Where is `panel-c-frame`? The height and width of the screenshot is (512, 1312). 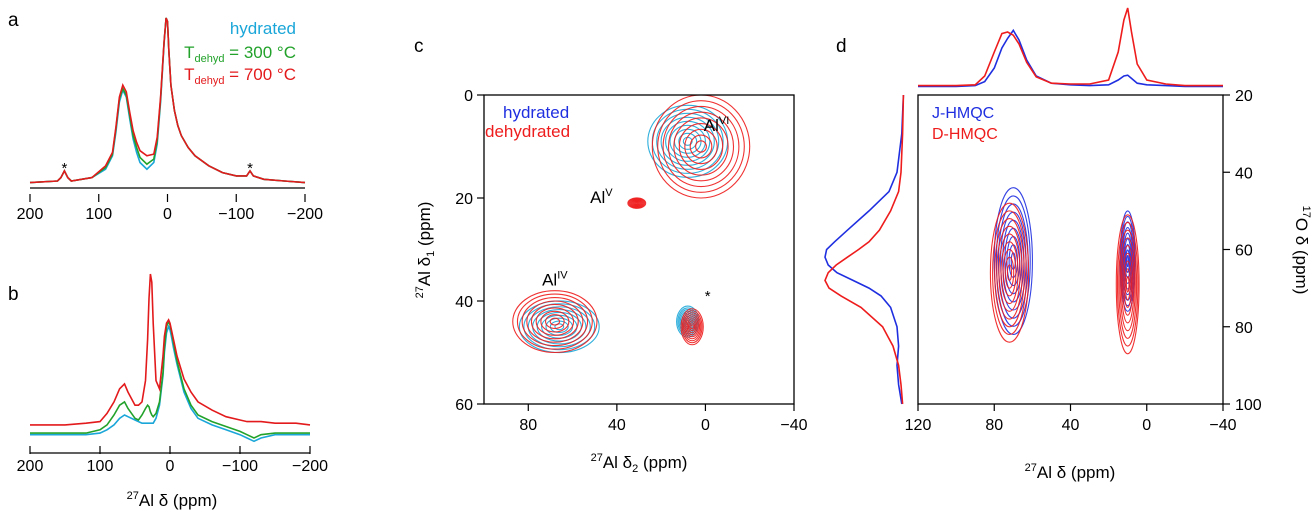
panel-c-frame is located at coordinates (639, 249).